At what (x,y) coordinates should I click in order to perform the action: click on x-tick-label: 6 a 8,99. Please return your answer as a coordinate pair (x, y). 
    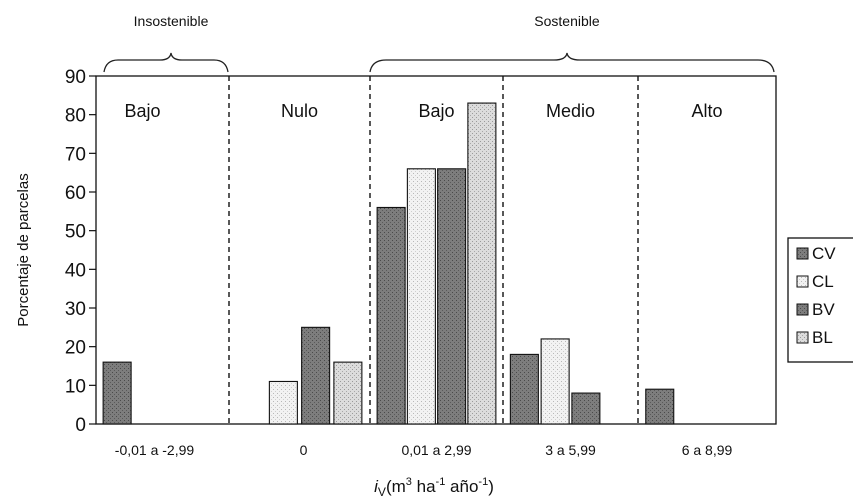
    Looking at the image, I should click on (707, 450).